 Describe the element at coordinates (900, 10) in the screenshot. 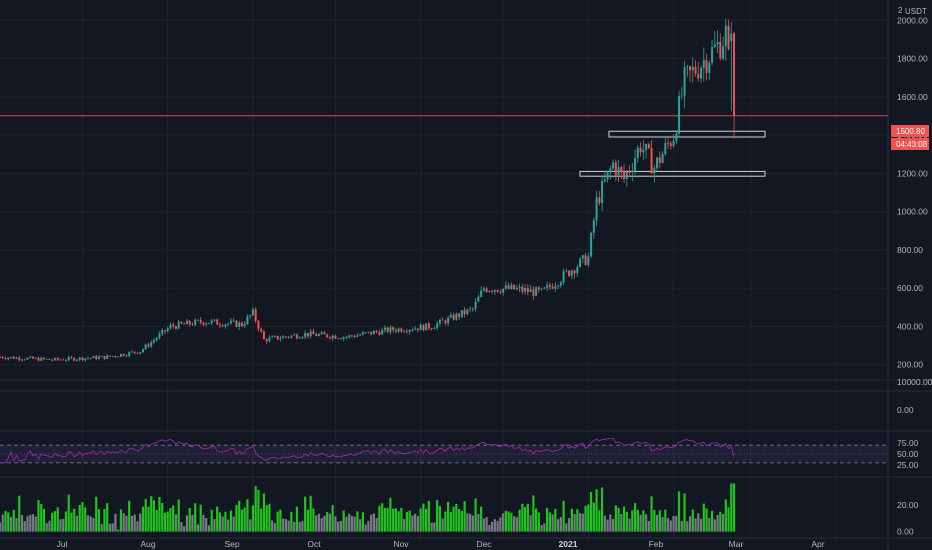

I see `scale-mode-label: 2` at that location.